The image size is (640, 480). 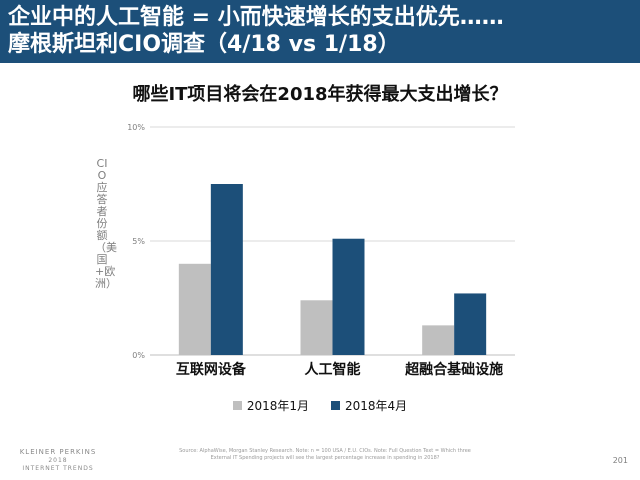 What do you see at coordinates (138, 241) in the screenshot?
I see `y-tick-label: 5%` at bounding box center [138, 241].